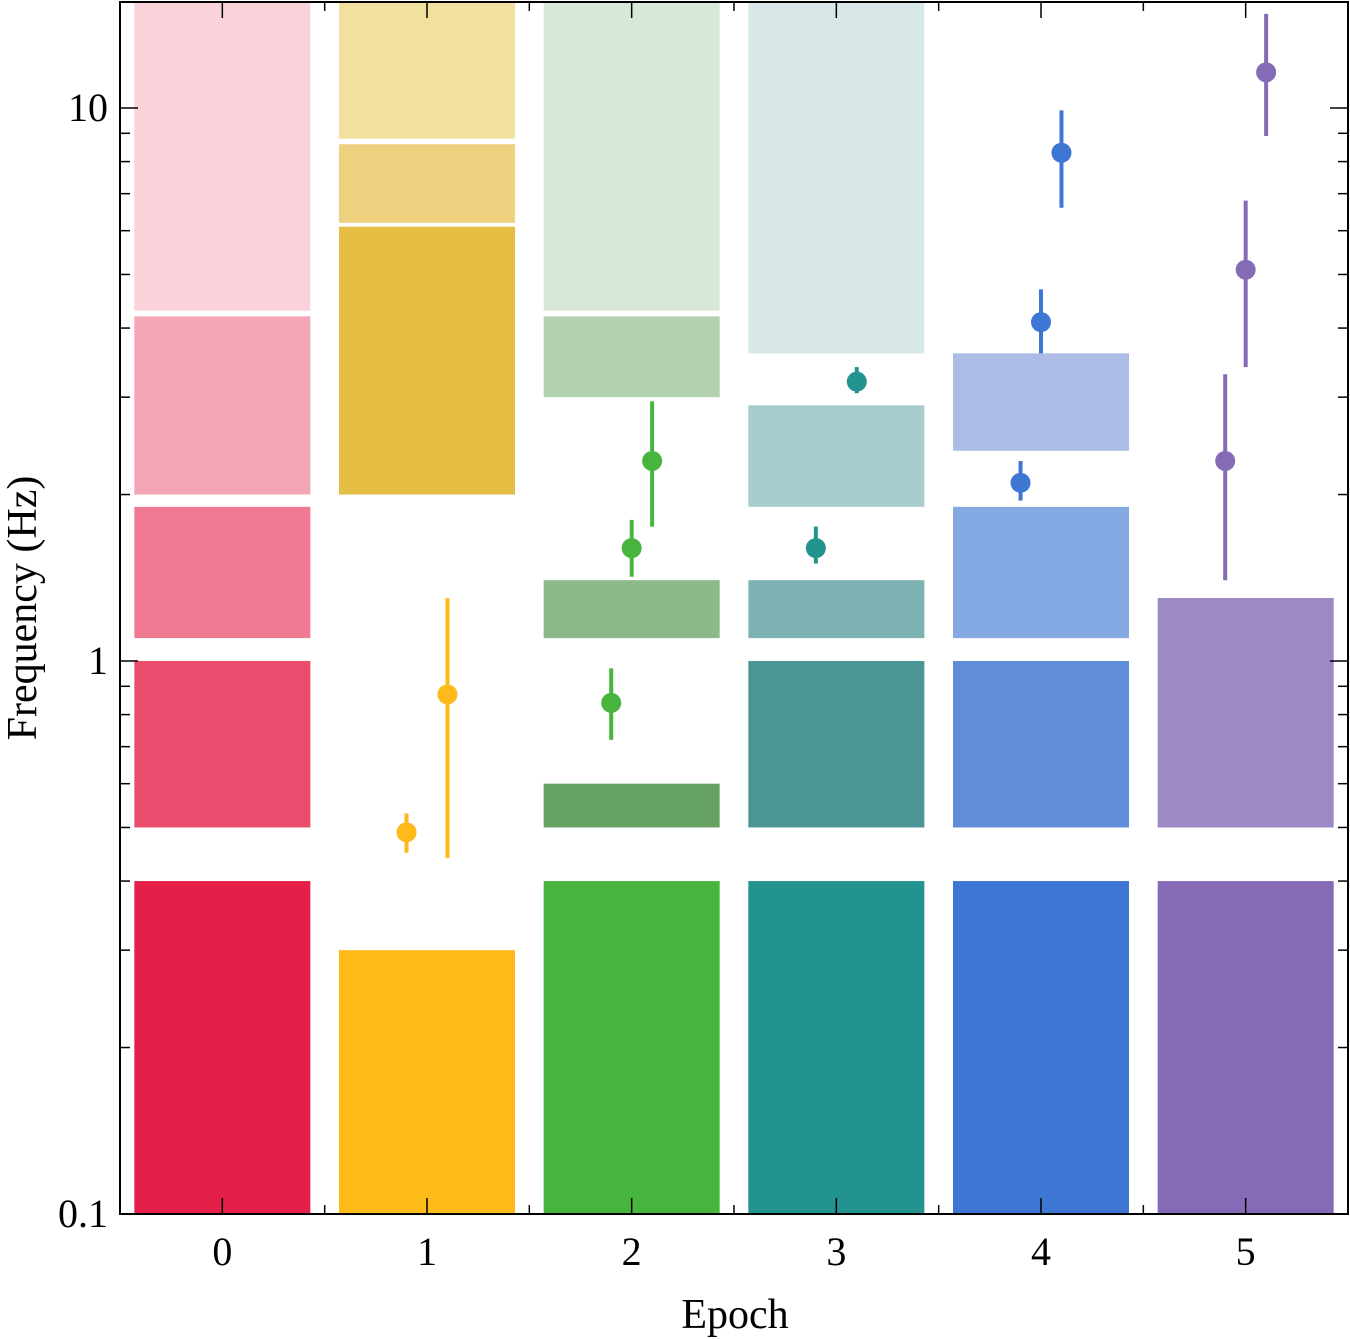 The image size is (1350, 1339). I want to click on y-tick-label-0.1: 0.1, so click(83, 1213).